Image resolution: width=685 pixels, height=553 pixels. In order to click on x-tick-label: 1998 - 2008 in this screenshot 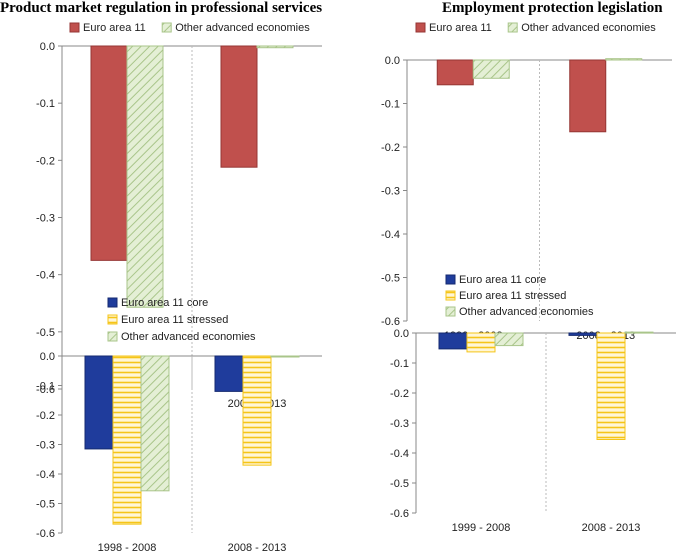, I will do `click(127, 547)`.